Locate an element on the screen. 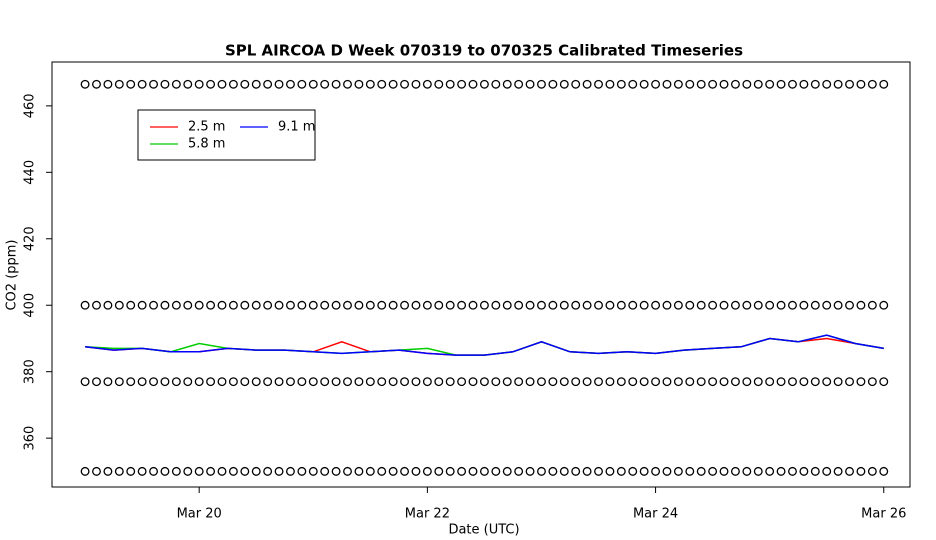 Image resolution: width=936 pixels, height=540 pixels. series-line is located at coordinates (484, 346).